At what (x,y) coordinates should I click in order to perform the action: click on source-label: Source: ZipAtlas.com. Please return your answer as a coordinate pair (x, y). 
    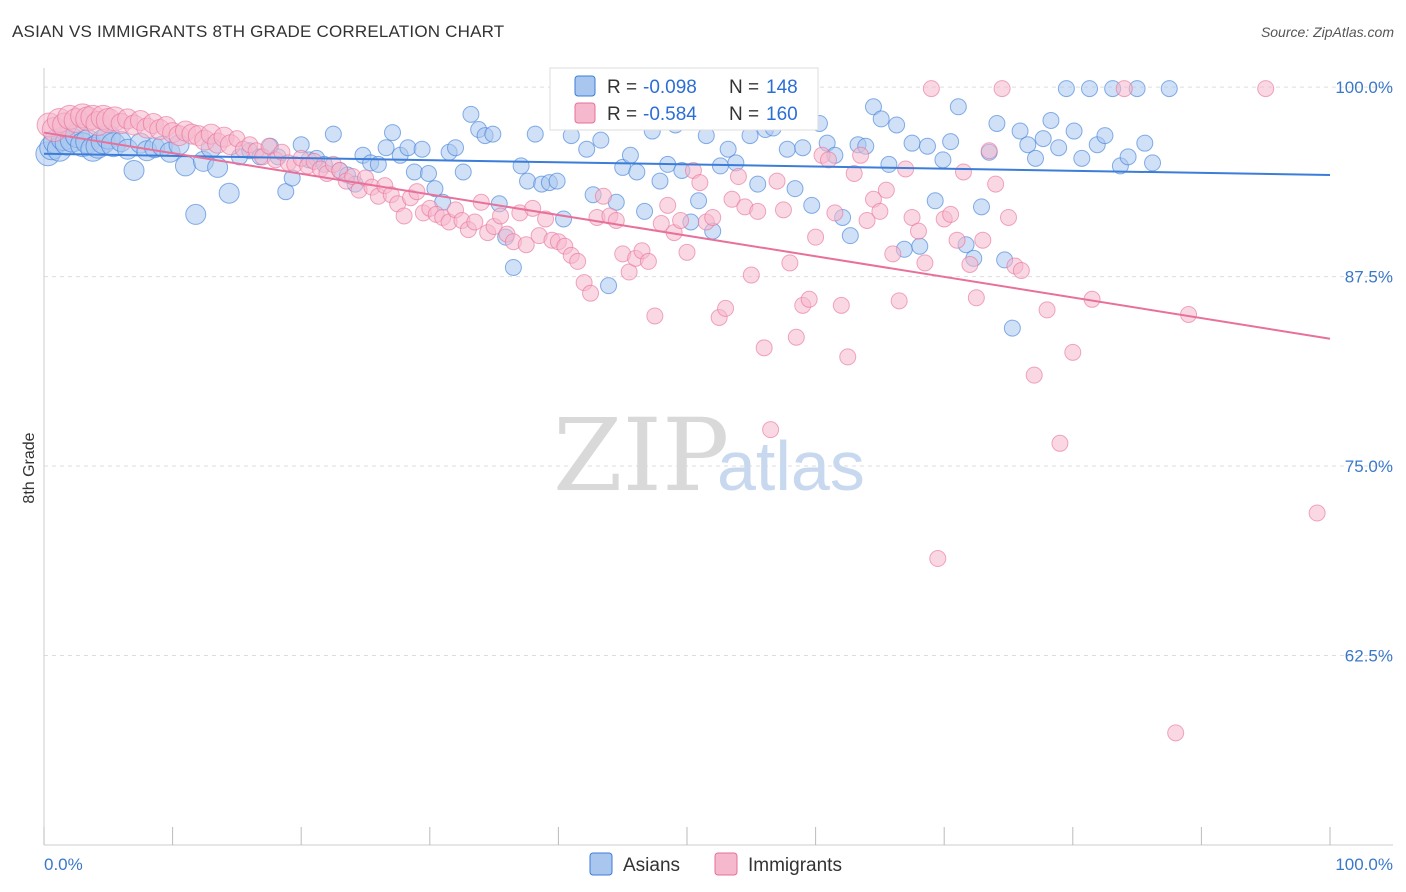
    Looking at the image, I should click on (1327, 32).